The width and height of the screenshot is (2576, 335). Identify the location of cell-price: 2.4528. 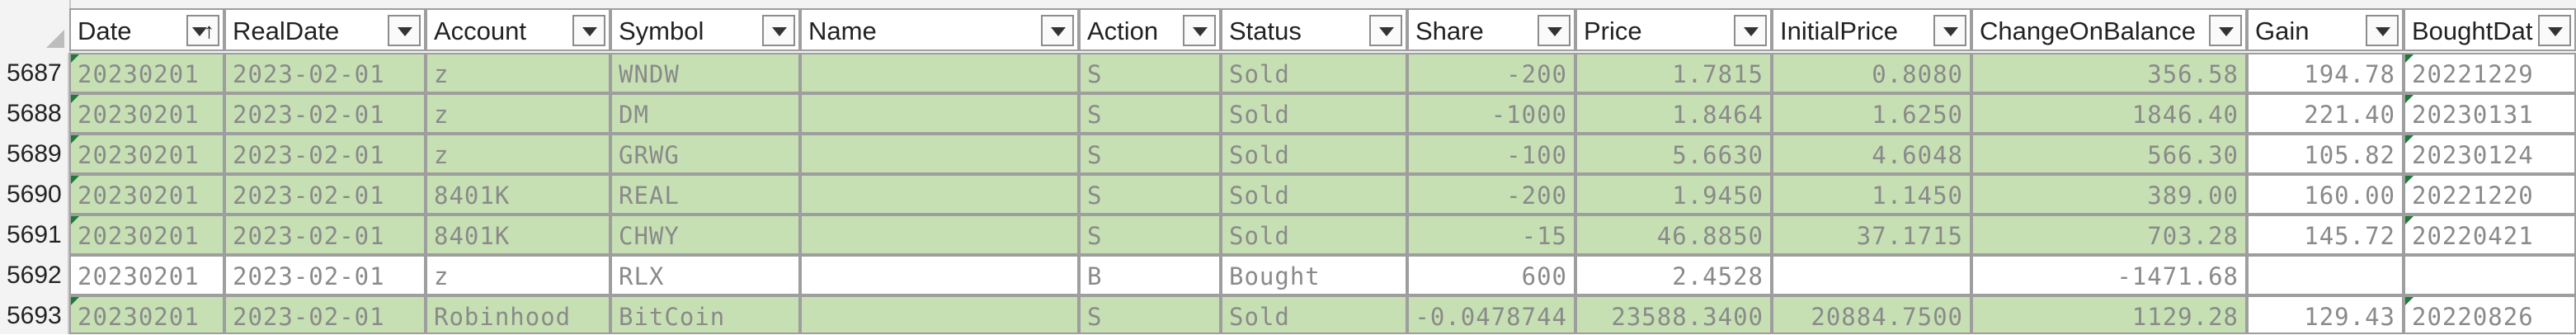
(1673, 275).